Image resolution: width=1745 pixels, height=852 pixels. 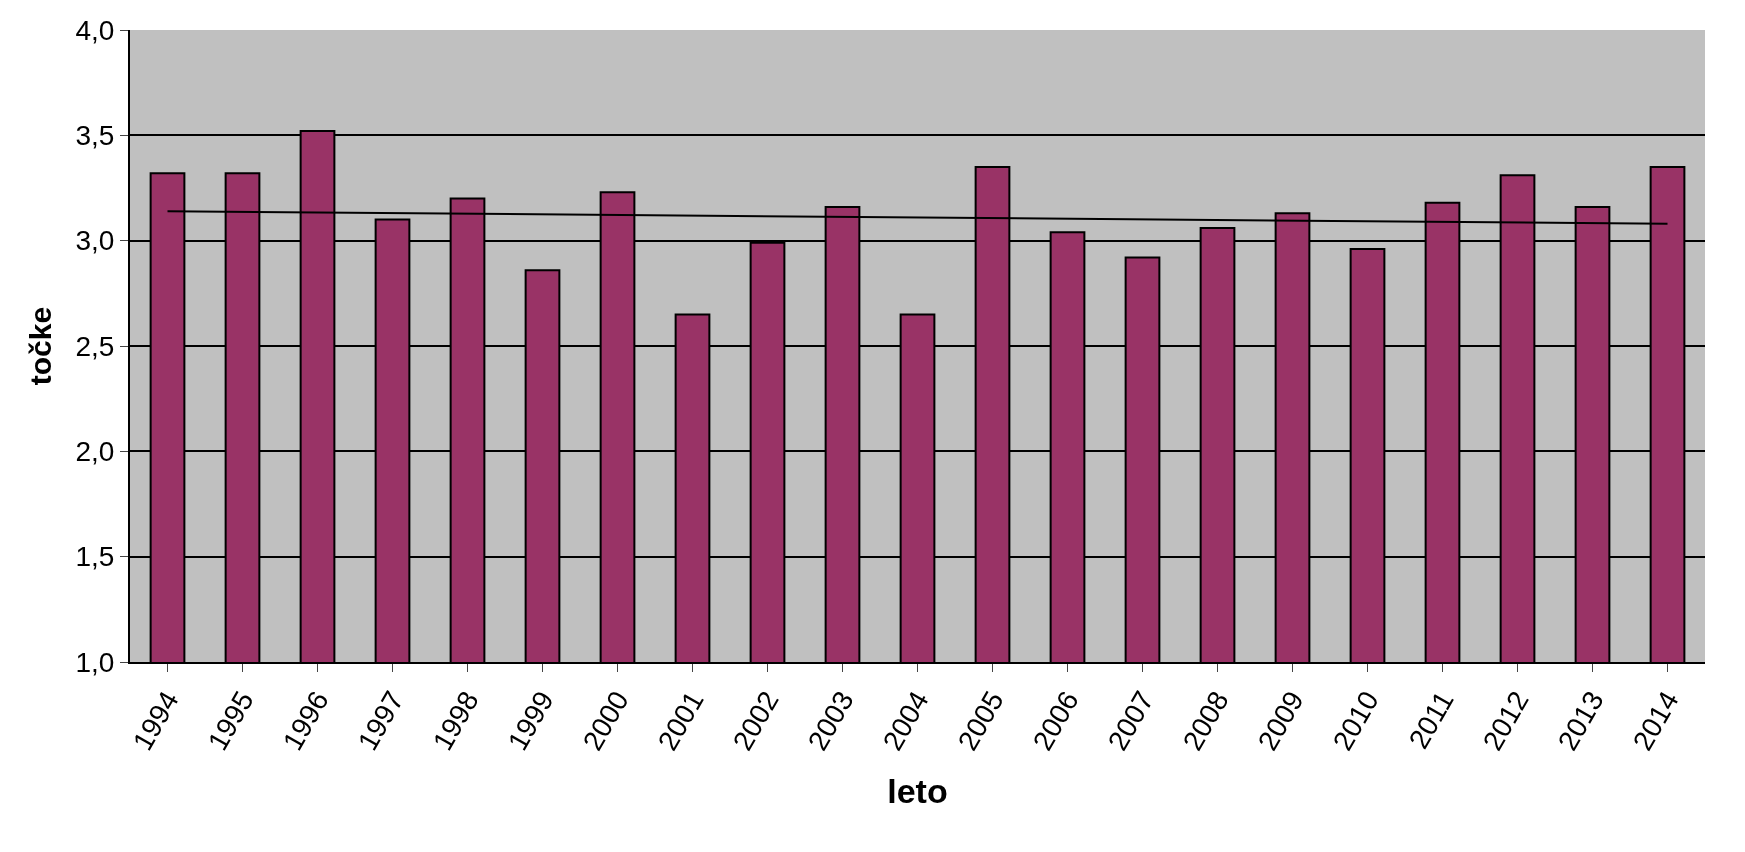 What do you see at coordinates (95, 241) in the screenshot?
I see `y-tick-label: 3,0` at bounding box center [95, 241].